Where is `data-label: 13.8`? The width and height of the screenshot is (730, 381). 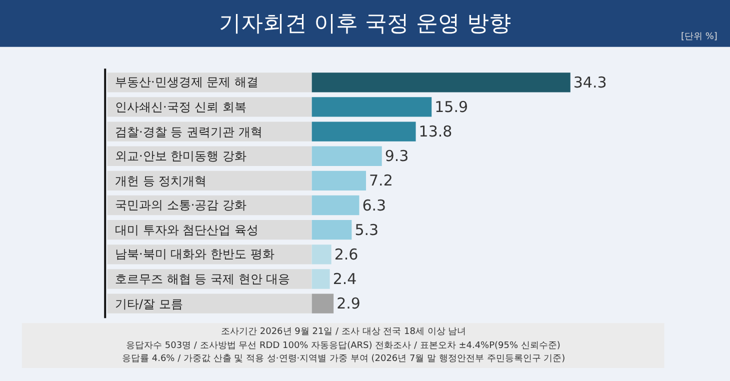
data-label: 13.8 is located at coordinates (435, 131).